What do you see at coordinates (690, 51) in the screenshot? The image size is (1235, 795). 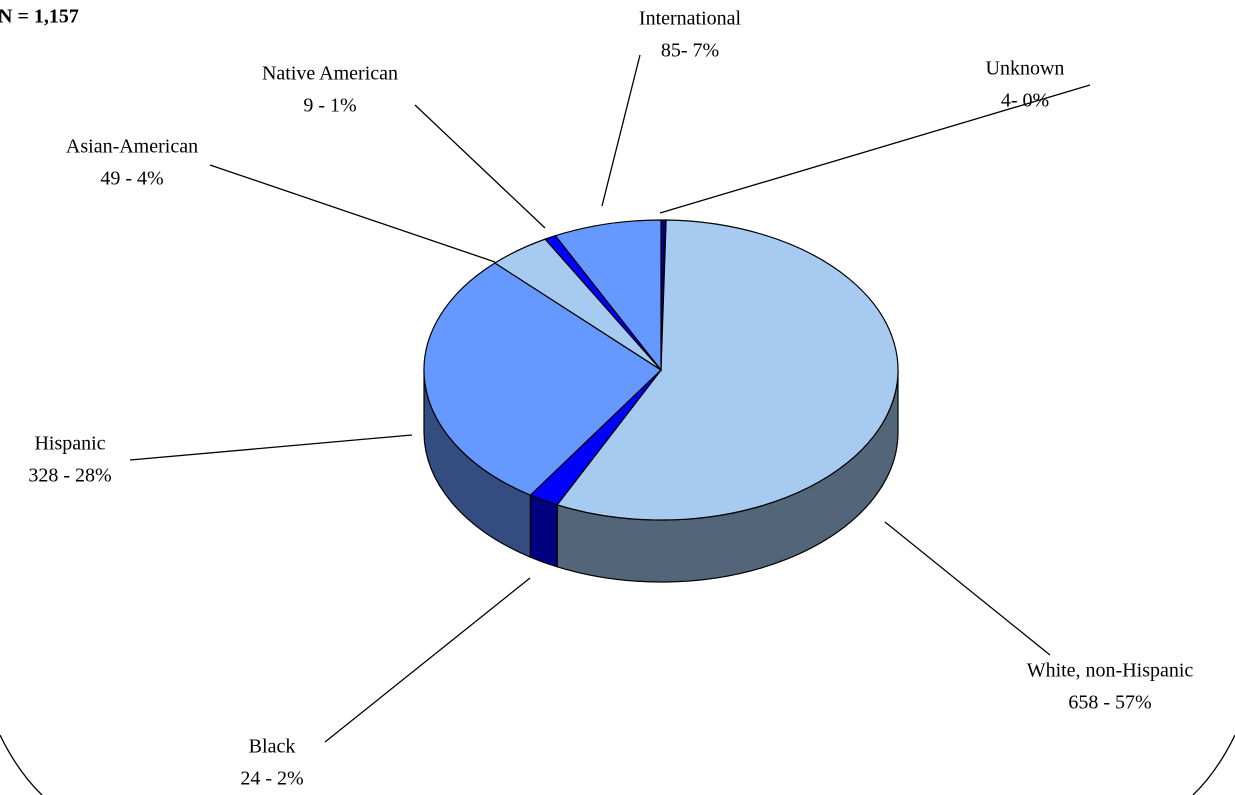 I see `value-label: 85- 7%` at bounding box center [690, 51].